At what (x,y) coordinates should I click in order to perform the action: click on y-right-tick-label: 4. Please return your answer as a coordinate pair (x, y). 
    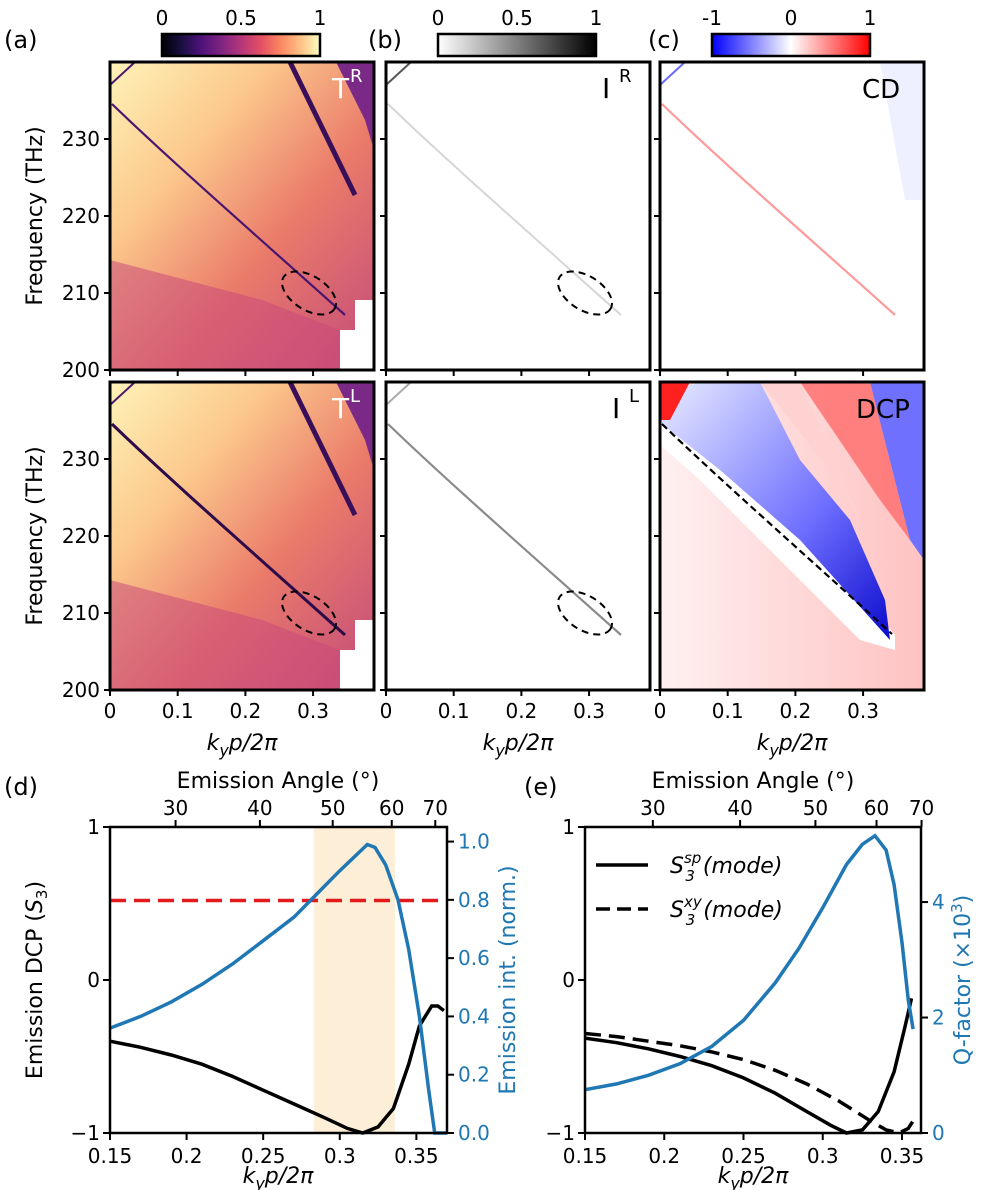
    Looking at the image, I should click on (938, 902).